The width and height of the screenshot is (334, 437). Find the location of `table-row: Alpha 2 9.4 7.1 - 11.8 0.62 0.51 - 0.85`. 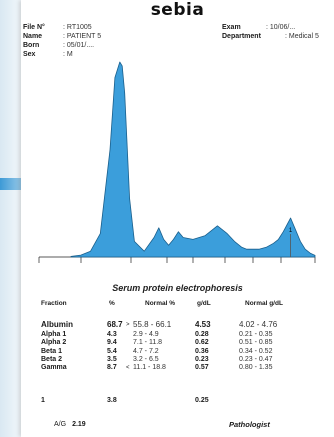

table-row: Alpha 2 9.4 7.1 - 11.8 0.62 0.51 - 0.85 is located at coordinates (177, 343).